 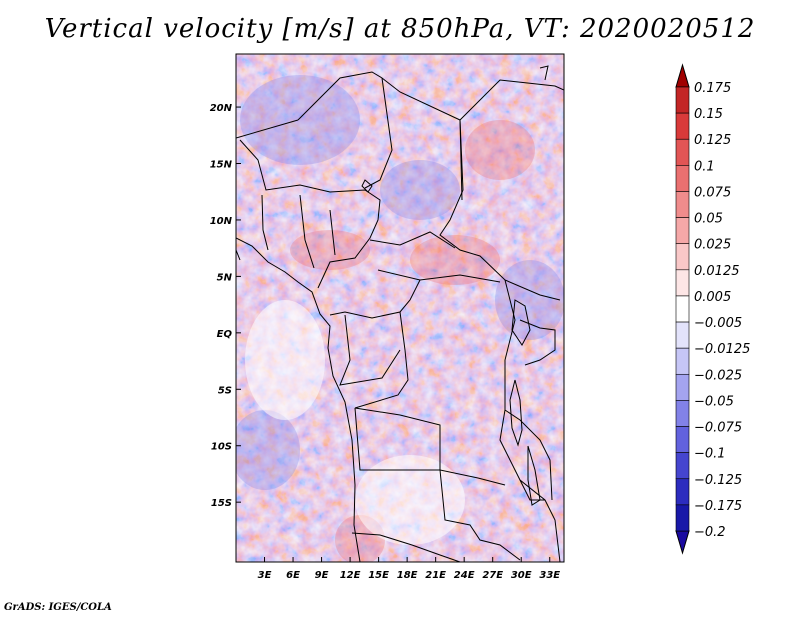 I want to click on colorbar-label: 0.025, so click(x=712, y=245).